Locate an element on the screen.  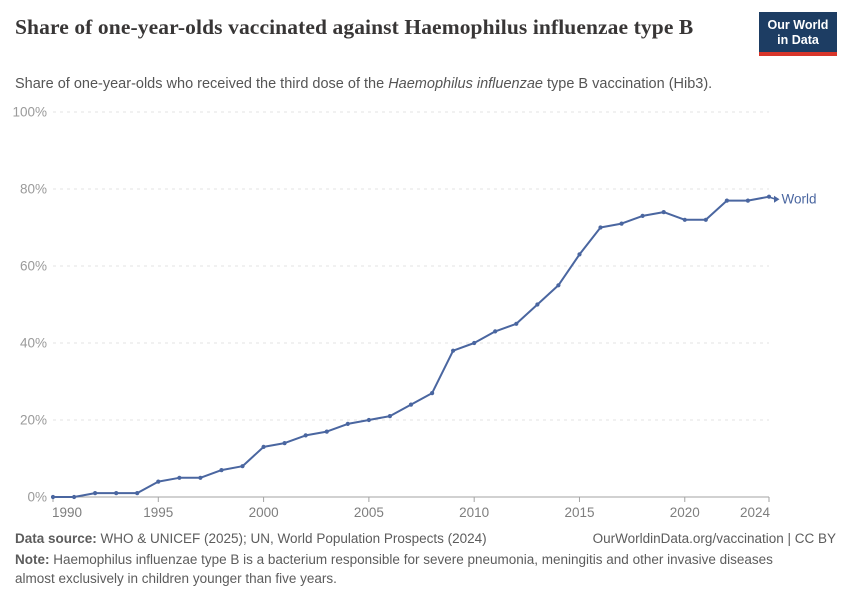
x-axis-tick-label: 2010 is located at coordinates (474, 512).